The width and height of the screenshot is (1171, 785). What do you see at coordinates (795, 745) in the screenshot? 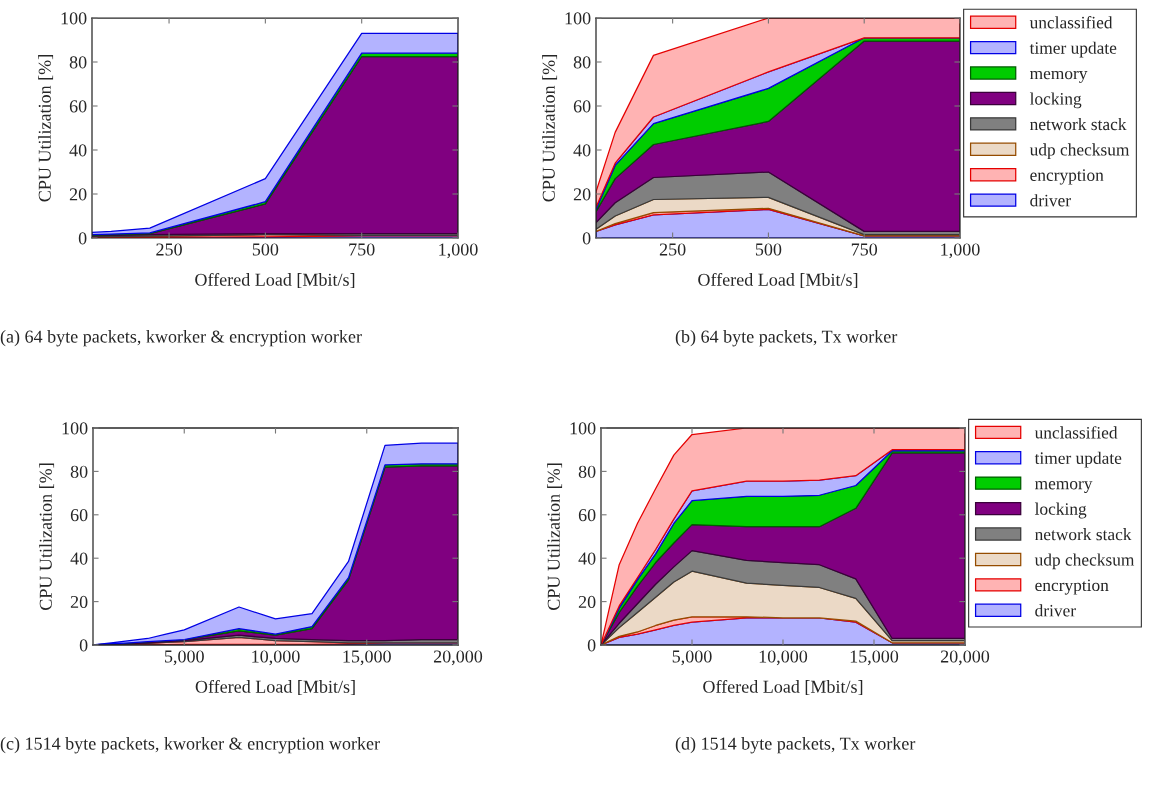
I see `text: (d) 1514 byte packets, Tx worker` at bounding box center [795, 745].